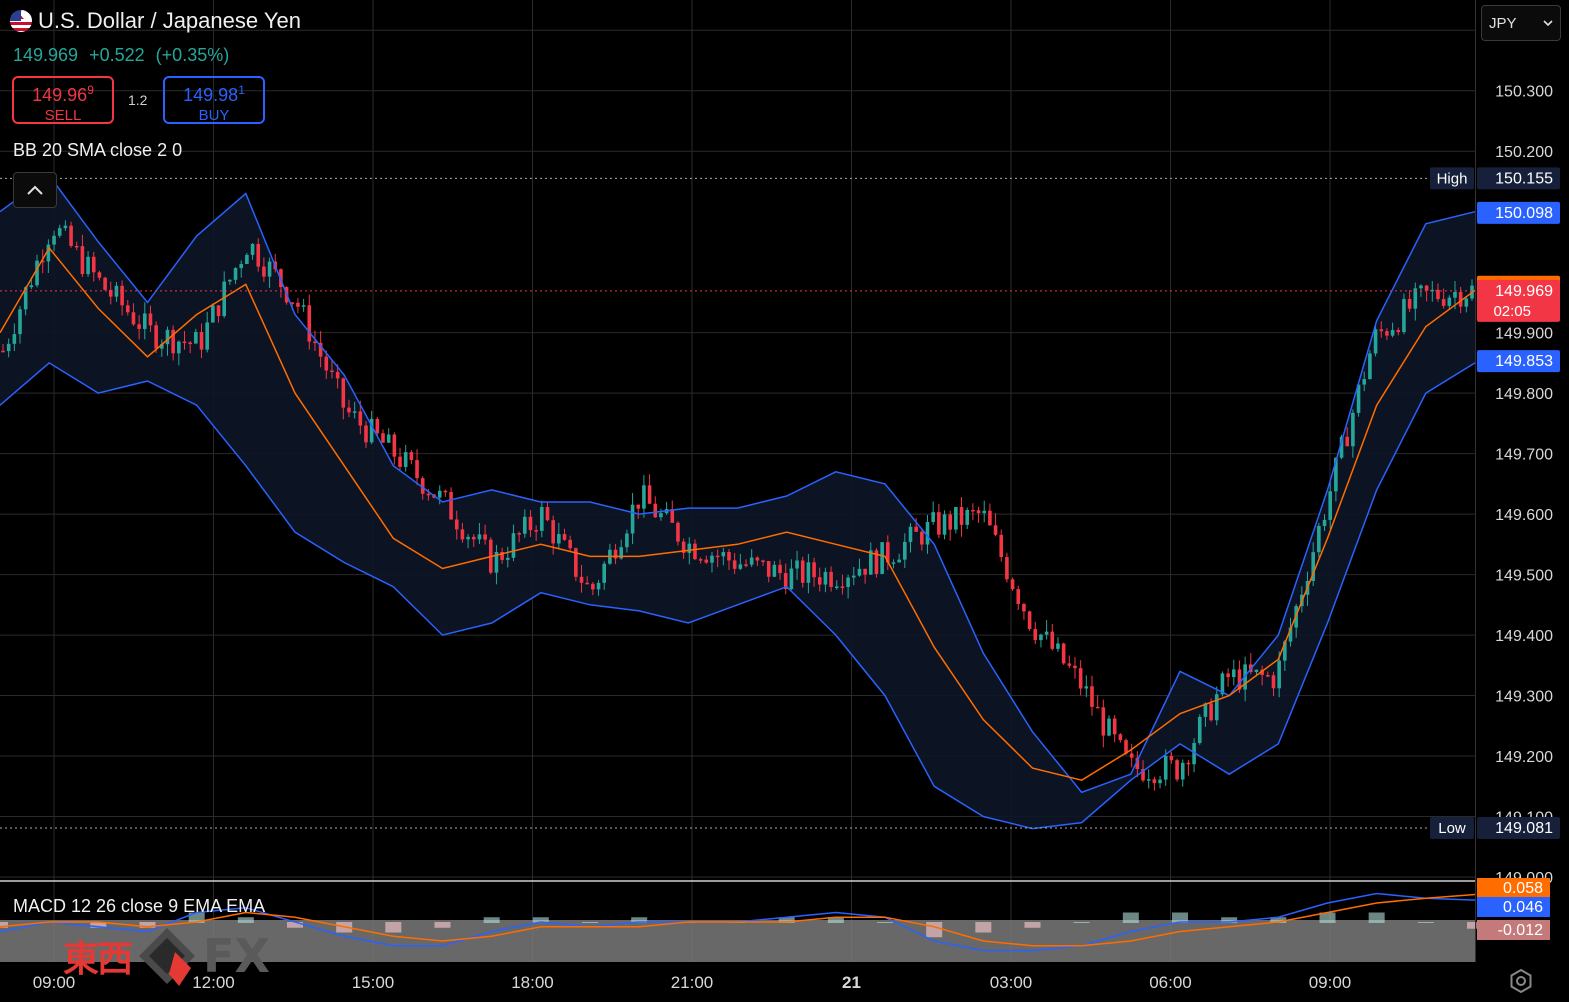 The height and width of the screenshot is (1002, 1569). What do you see at coordinates (1524, 828) in the screenshot?
I see `price-tag-value: 149.081` at bounding box center [1524, 828].